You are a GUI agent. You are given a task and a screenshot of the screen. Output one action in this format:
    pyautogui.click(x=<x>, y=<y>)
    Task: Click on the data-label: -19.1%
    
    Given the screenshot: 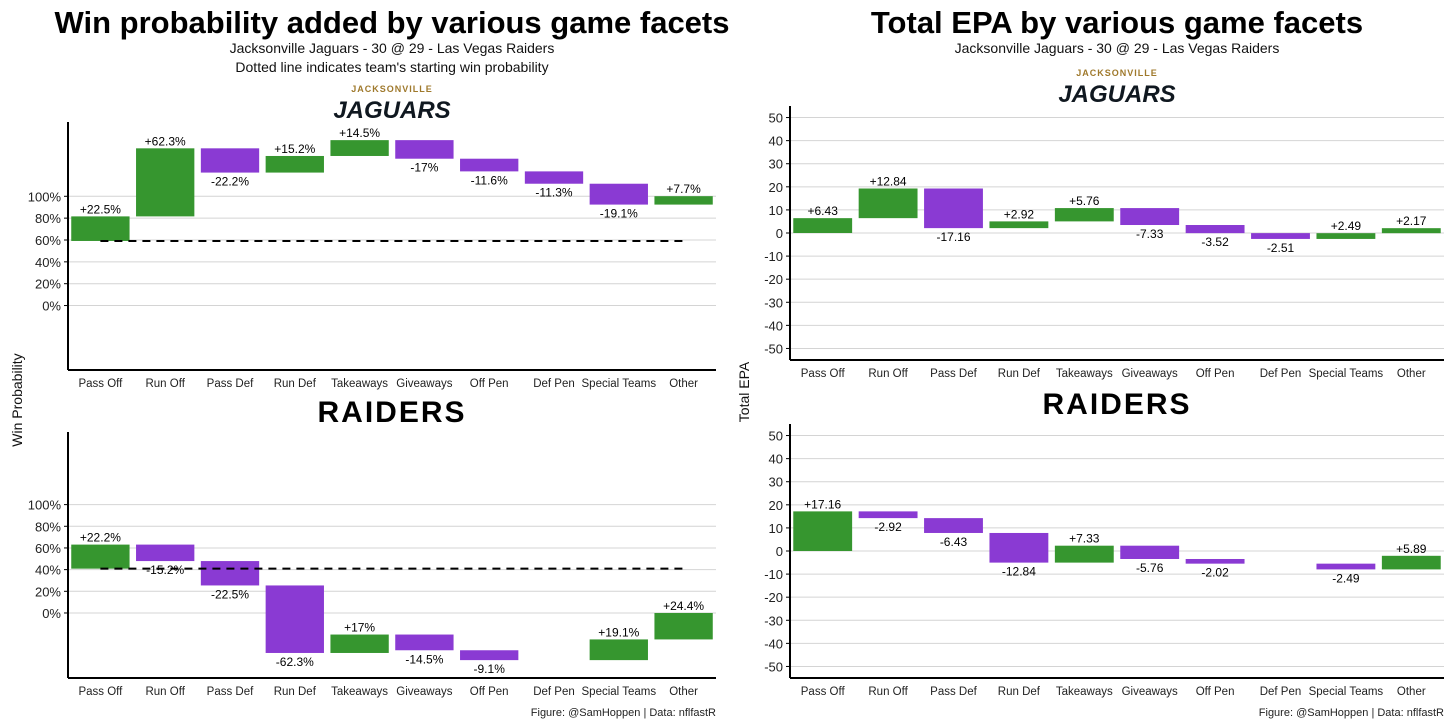 What is the action you would take?
    pyautogui.click(x=619, y=214)
    